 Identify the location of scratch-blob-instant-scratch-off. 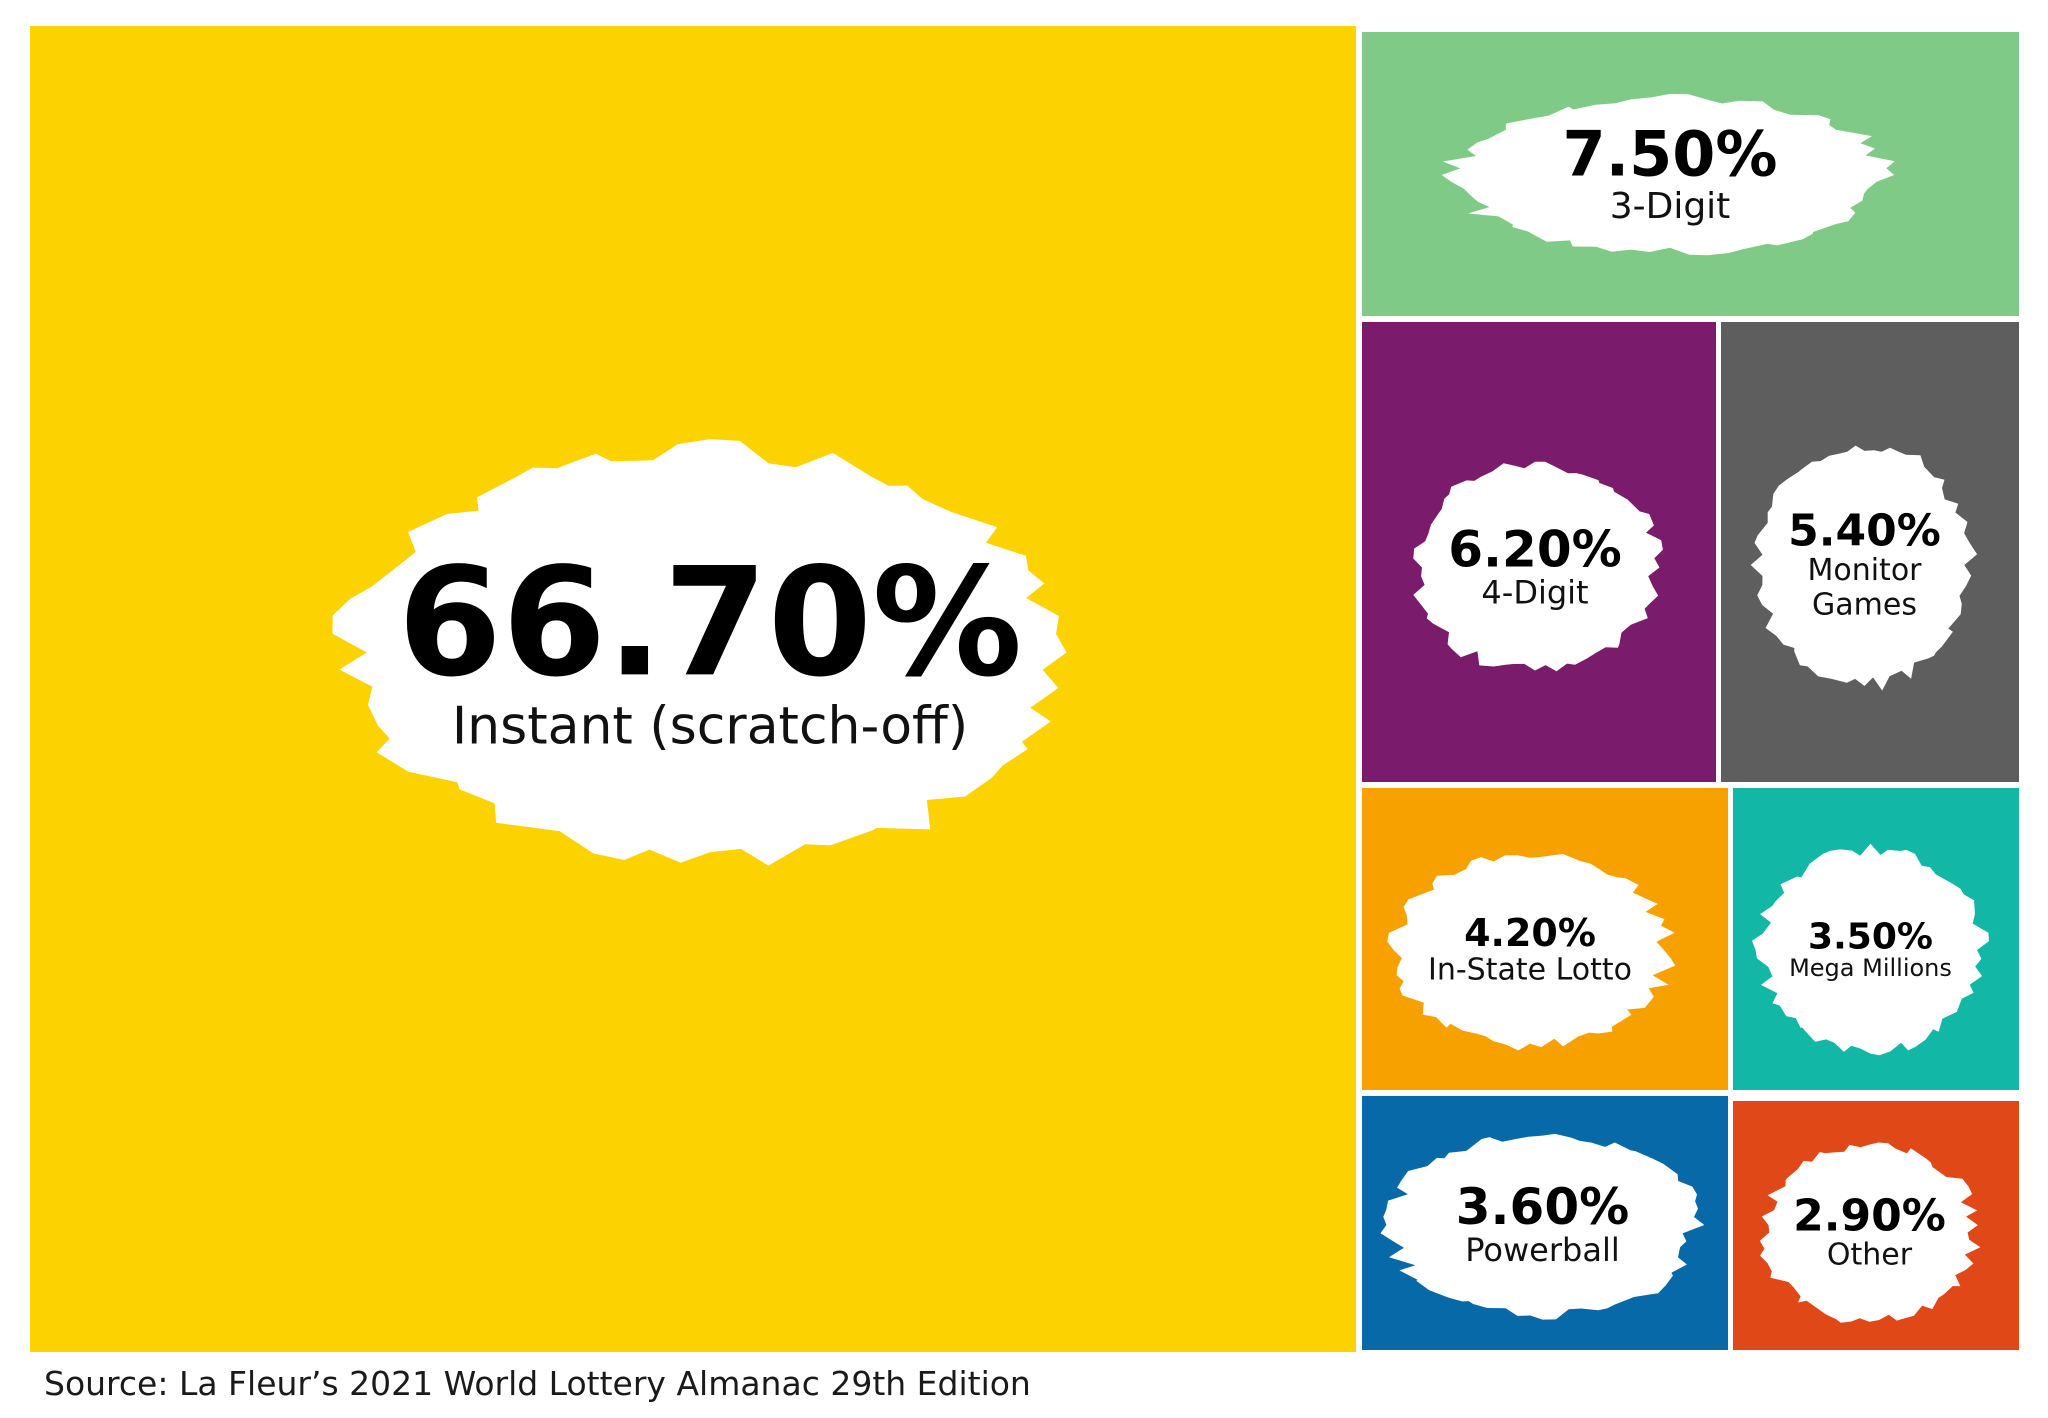
(699, 652).